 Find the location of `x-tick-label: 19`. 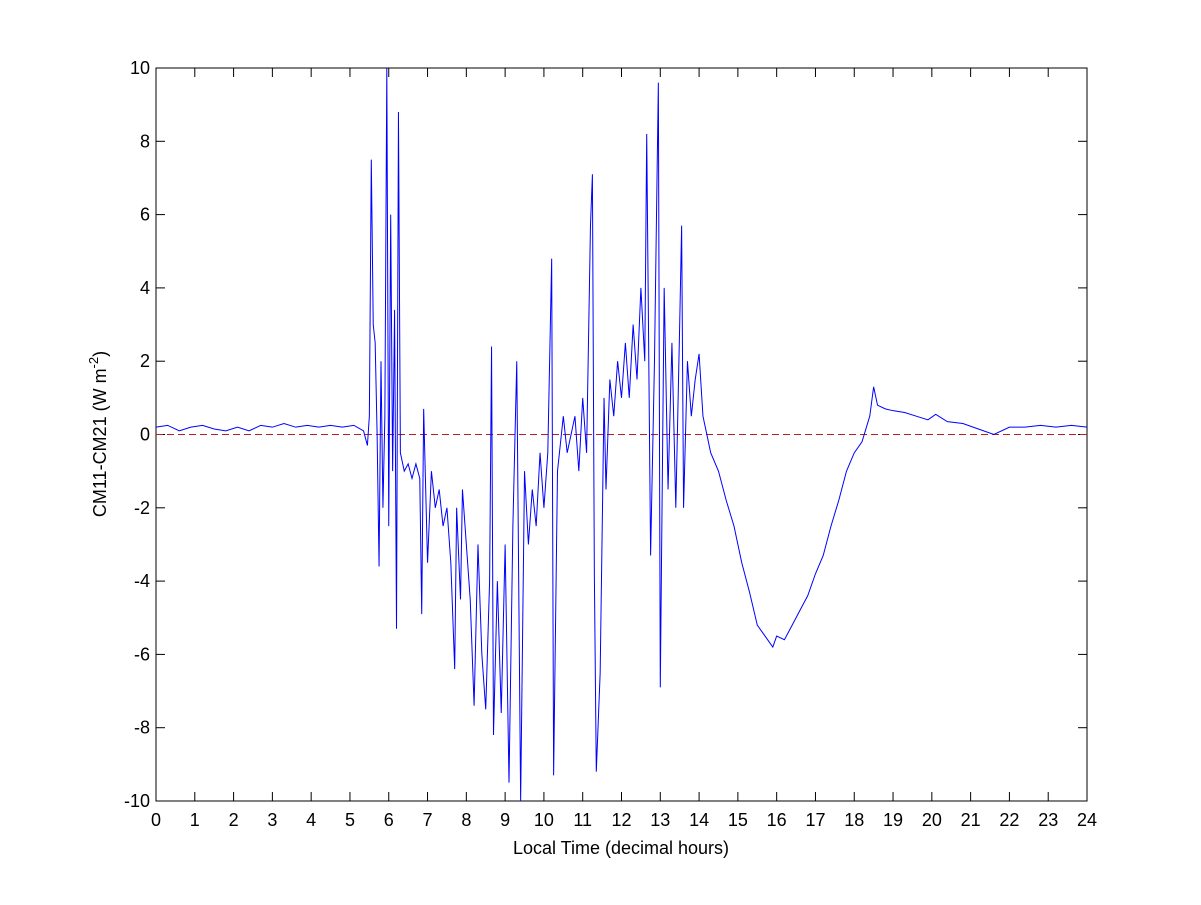

x-tick-label: 19 is located at coordinates (893, 820).